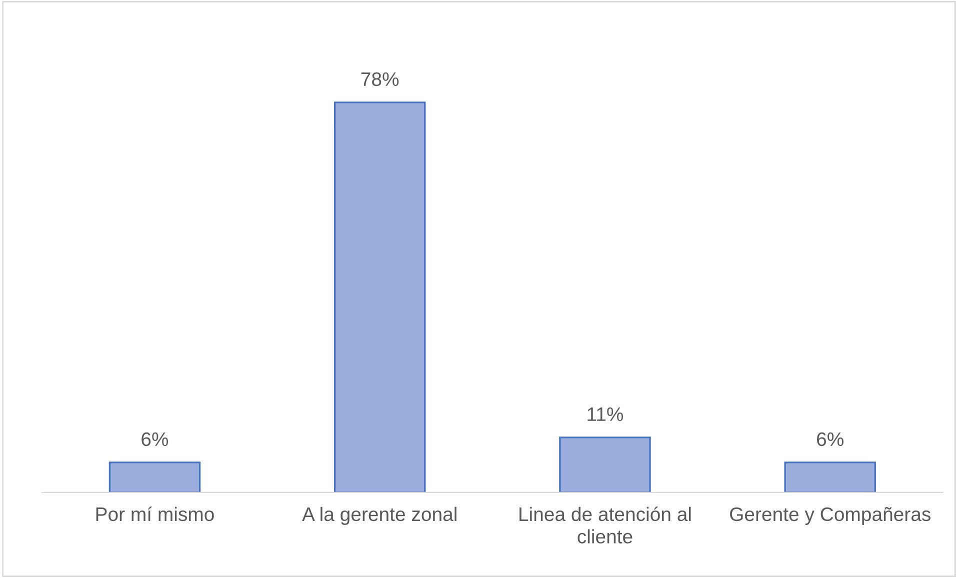 The height and width of the screenshot is (578, 958). Describe the element at coordinates (830, 515) in the screenshot. I see `x-tick-label: Gerente y Compañeras` at that location.